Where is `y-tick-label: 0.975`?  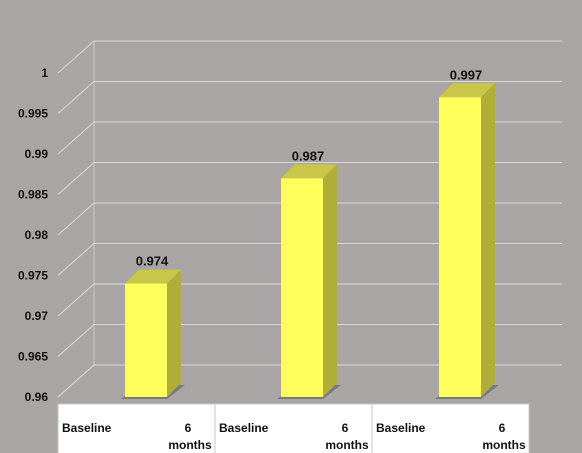
y-tick-label: 0.975 is located at coordinates (33, 276).